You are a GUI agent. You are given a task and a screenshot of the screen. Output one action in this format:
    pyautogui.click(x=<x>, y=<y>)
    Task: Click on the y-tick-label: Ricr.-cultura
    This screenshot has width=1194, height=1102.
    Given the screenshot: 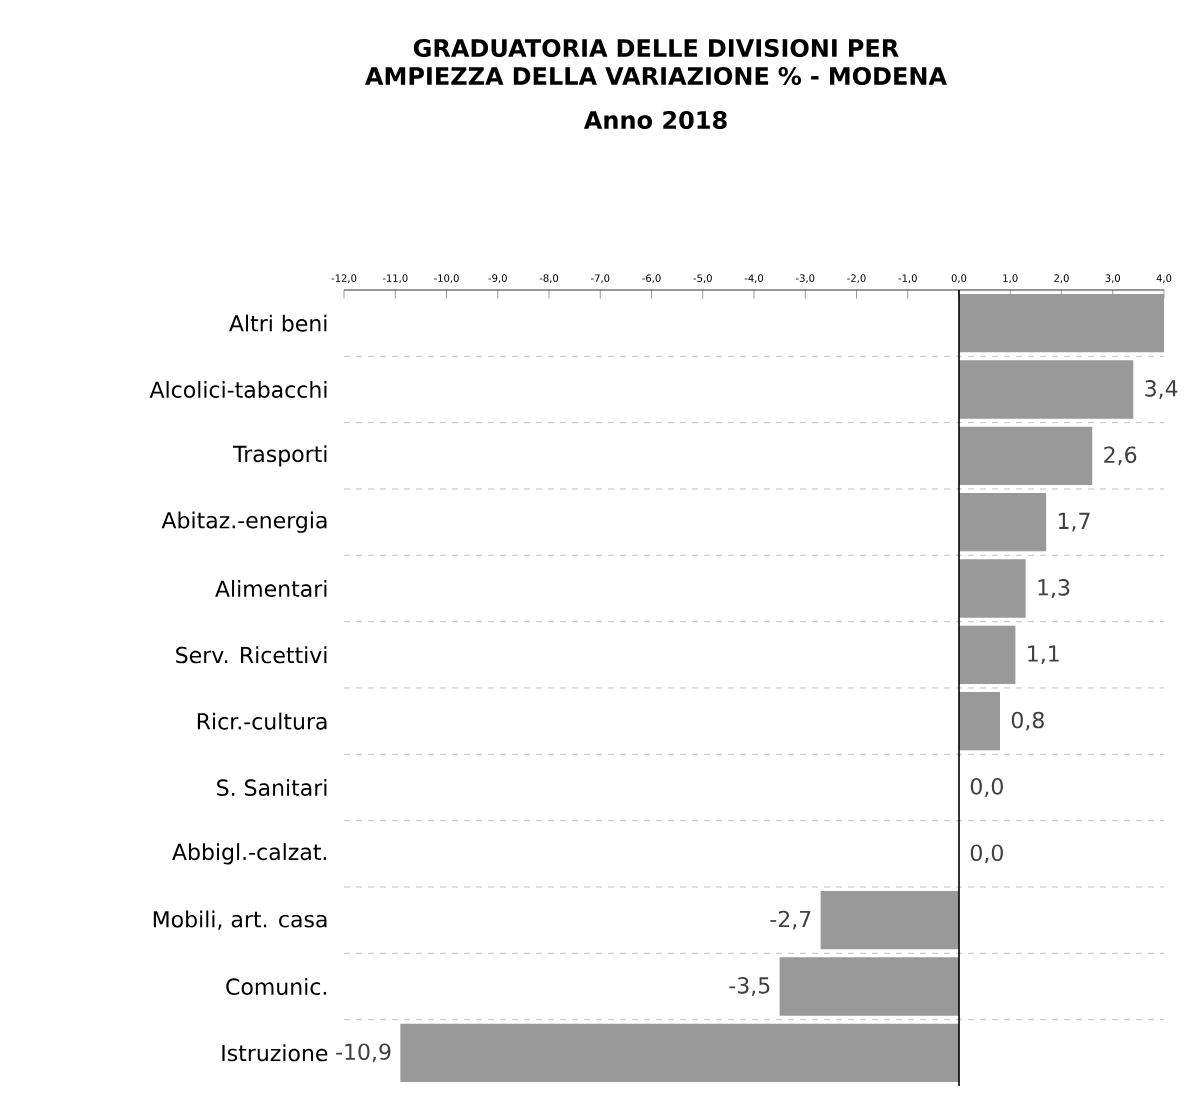 What is the action you would take?
    pyautogui.click(x=262, y=721)
    